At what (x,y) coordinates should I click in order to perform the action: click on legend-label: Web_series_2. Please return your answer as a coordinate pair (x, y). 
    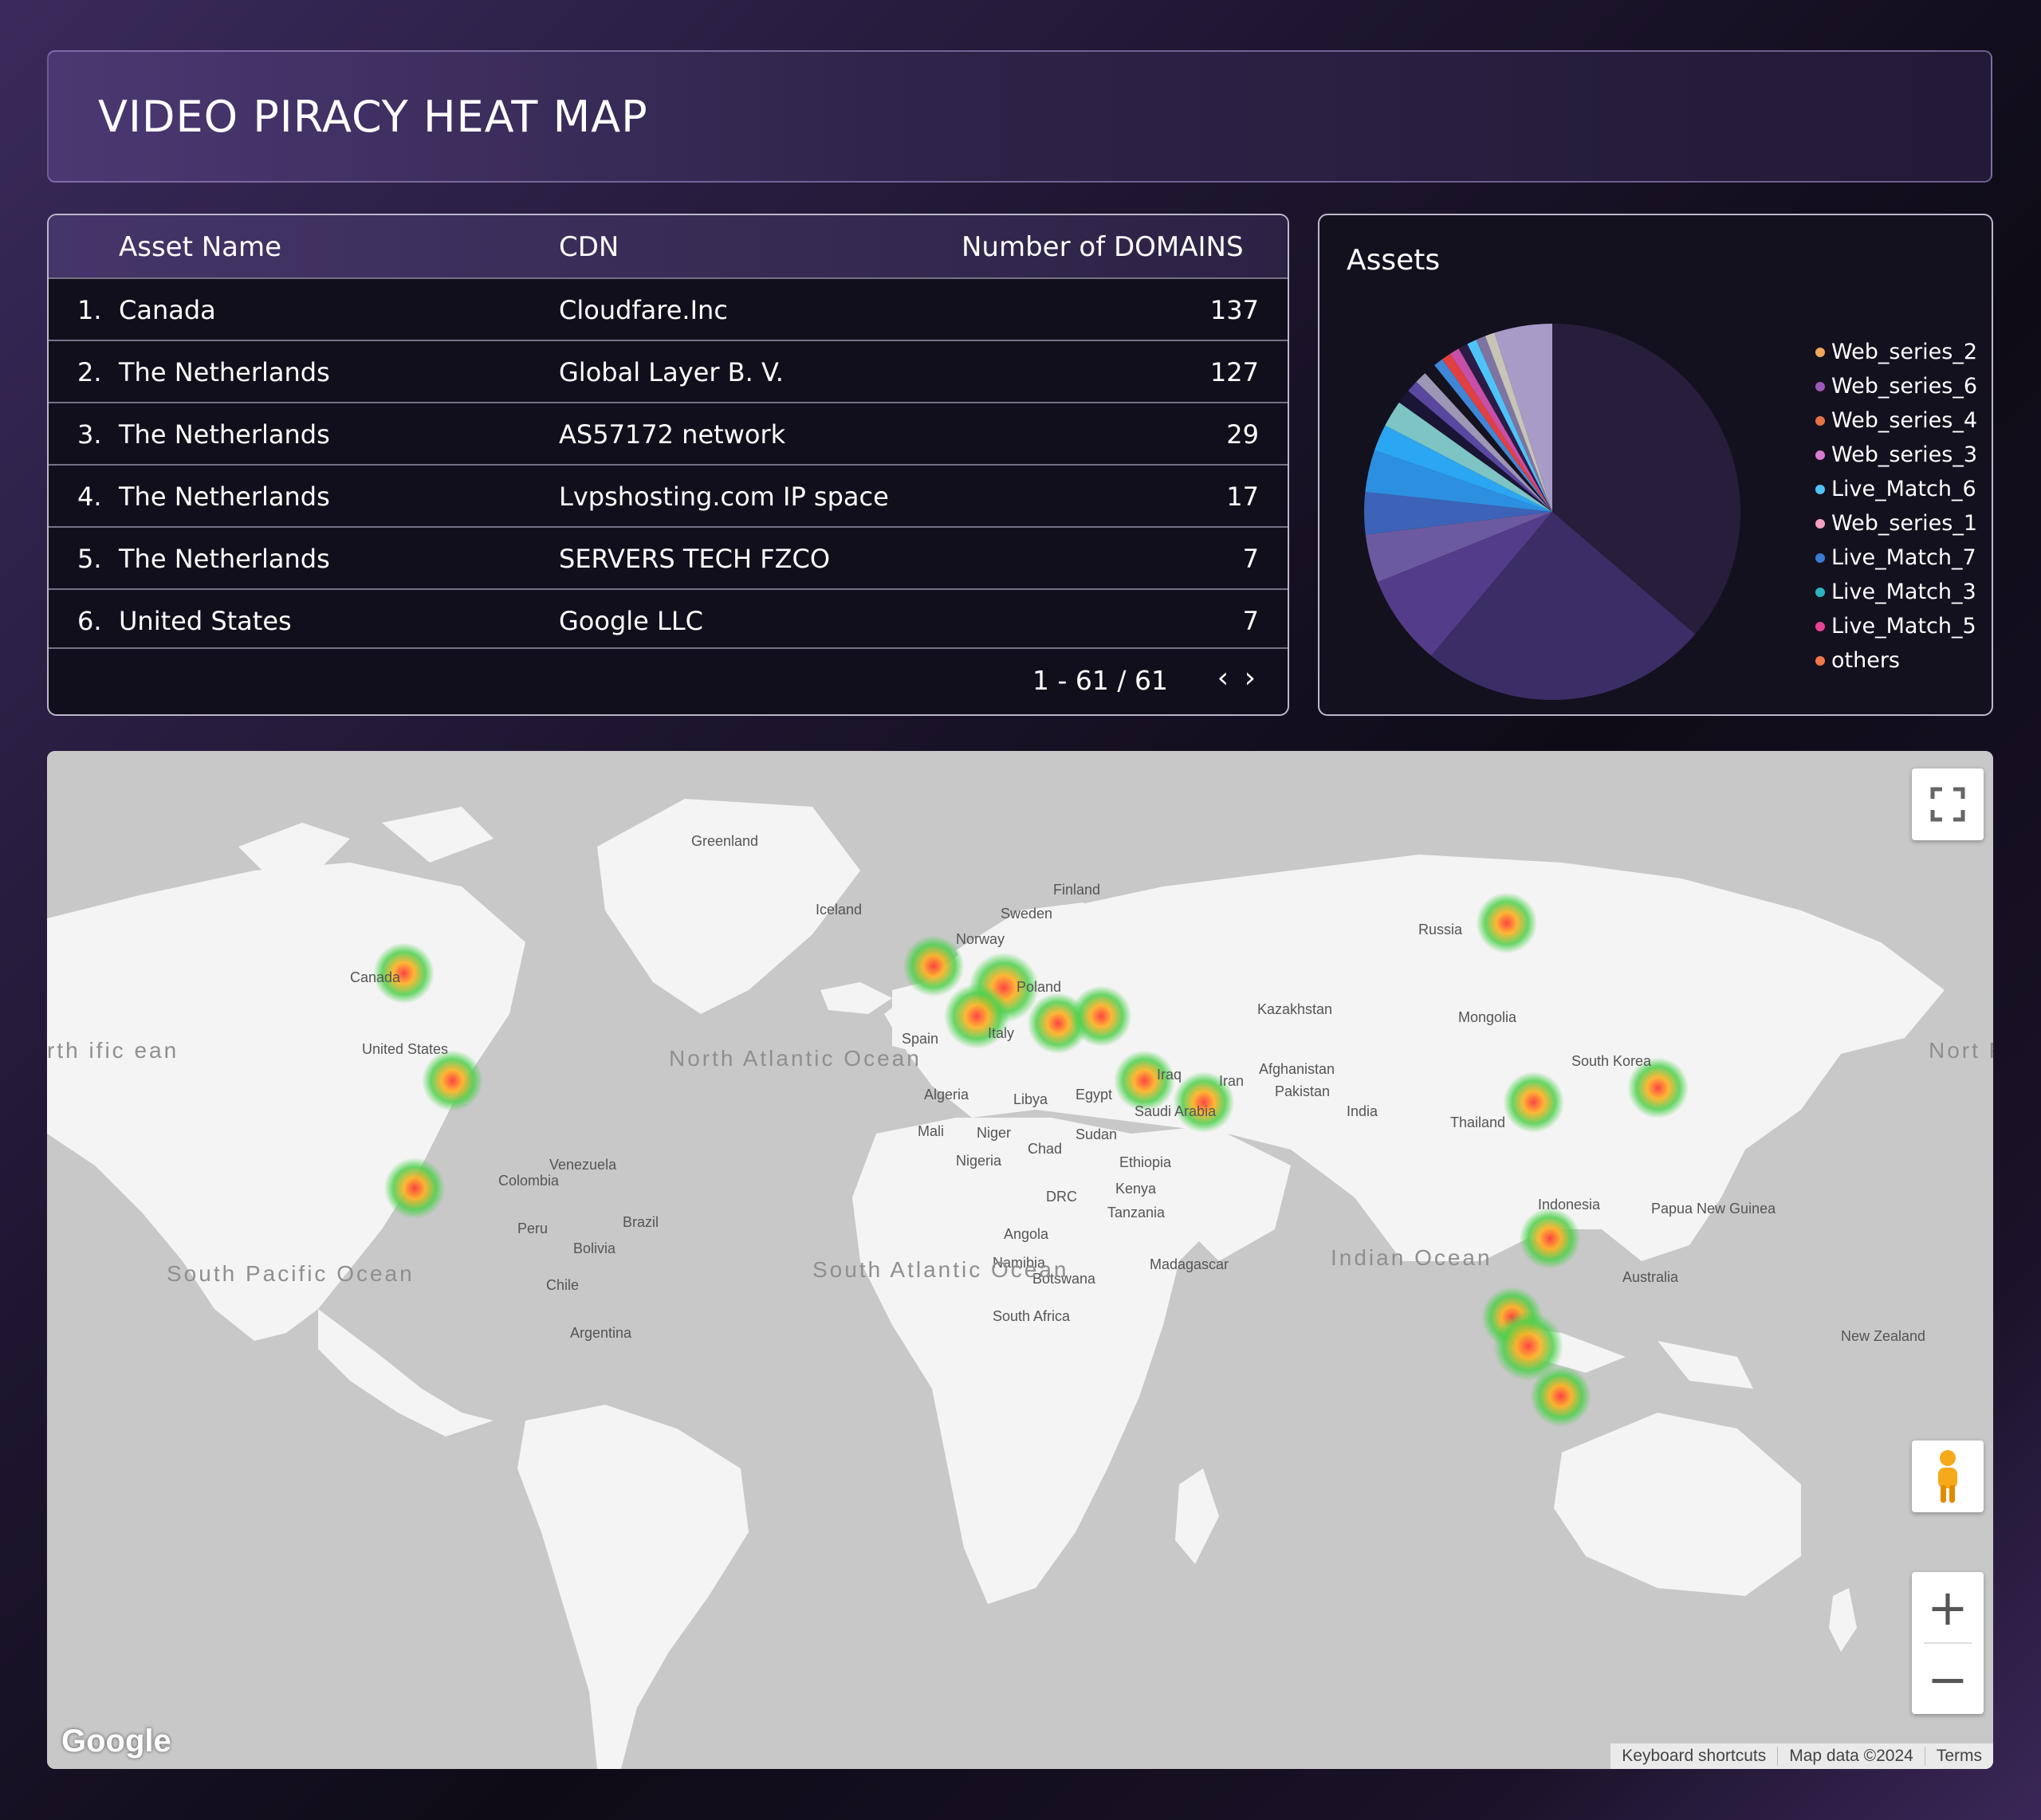
    Looking at the image, I should click on (1904, 352).